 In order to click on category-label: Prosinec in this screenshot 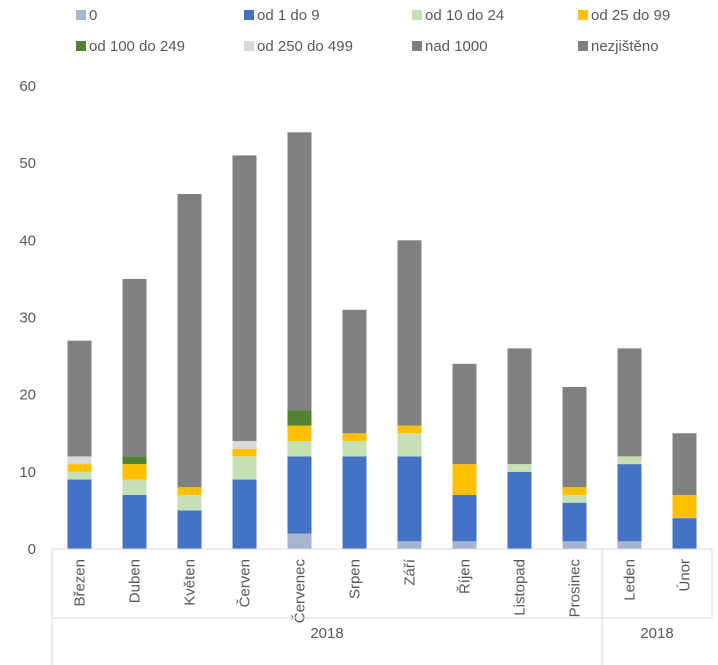, I will do `click(575, 588)`.